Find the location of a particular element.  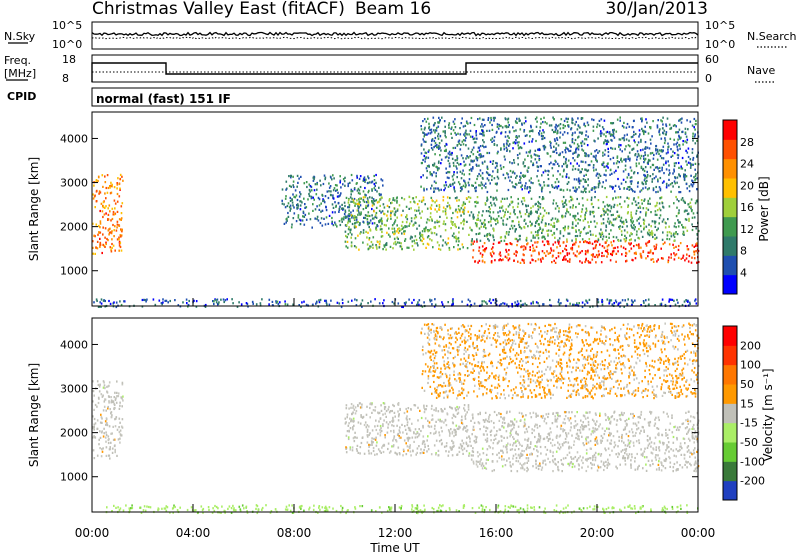

feature-ground-scatter is located at coordinates (108, 420).